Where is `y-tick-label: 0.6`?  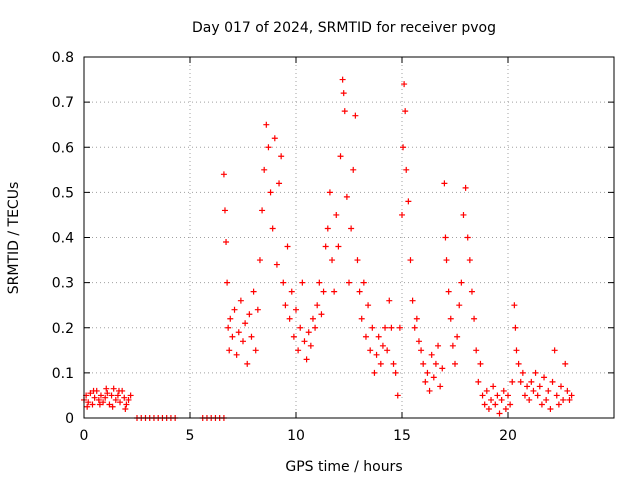 y-tick-label: 0.6 is located at coordinates (63, 148).